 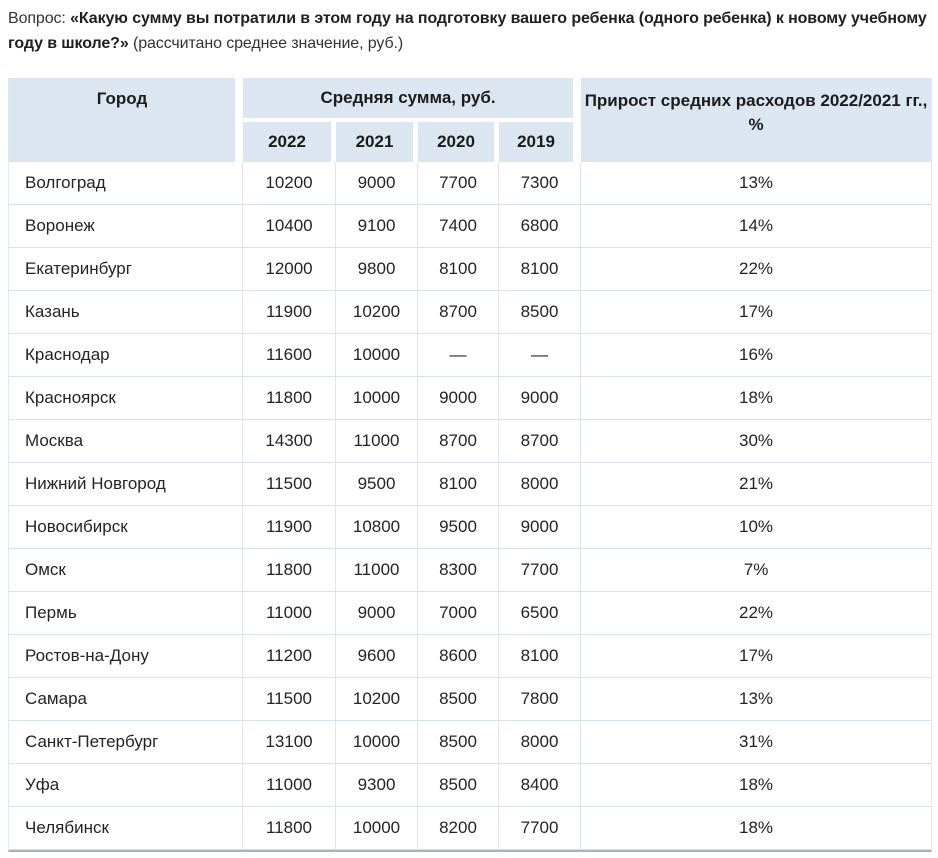 What do you see at coordinates (470, 183) in the screenshot?
I see `table-row: Волгоград 10200 9000 7700 7300 13%` at bounding box center [470, 183].